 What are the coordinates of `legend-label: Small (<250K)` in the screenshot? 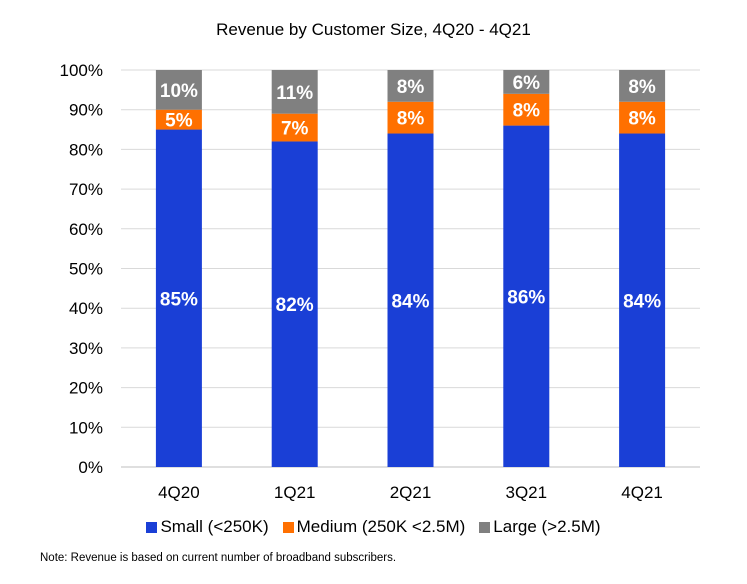 It's located at (214, 526).